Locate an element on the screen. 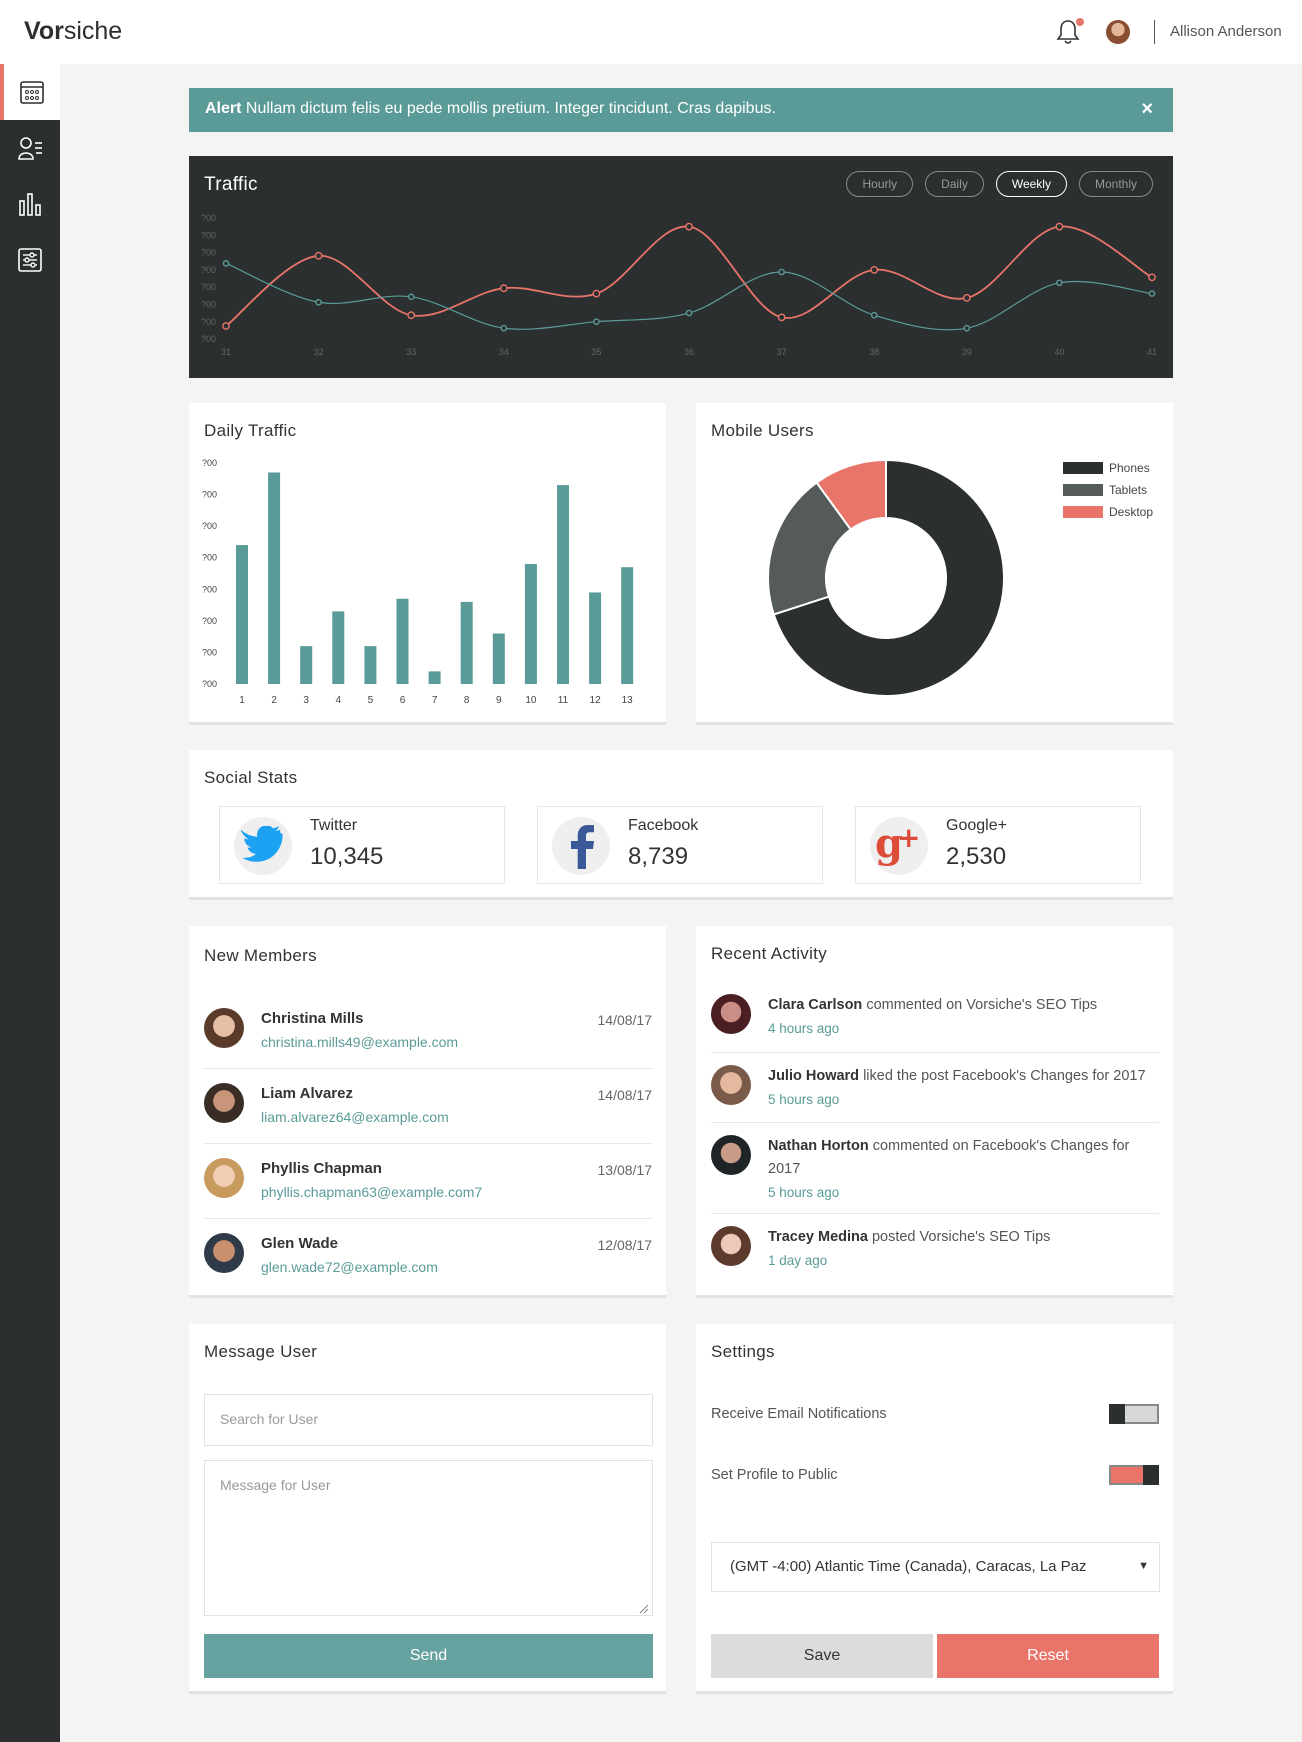  x-tick-label: 11 is located at coordinates (563, 700).